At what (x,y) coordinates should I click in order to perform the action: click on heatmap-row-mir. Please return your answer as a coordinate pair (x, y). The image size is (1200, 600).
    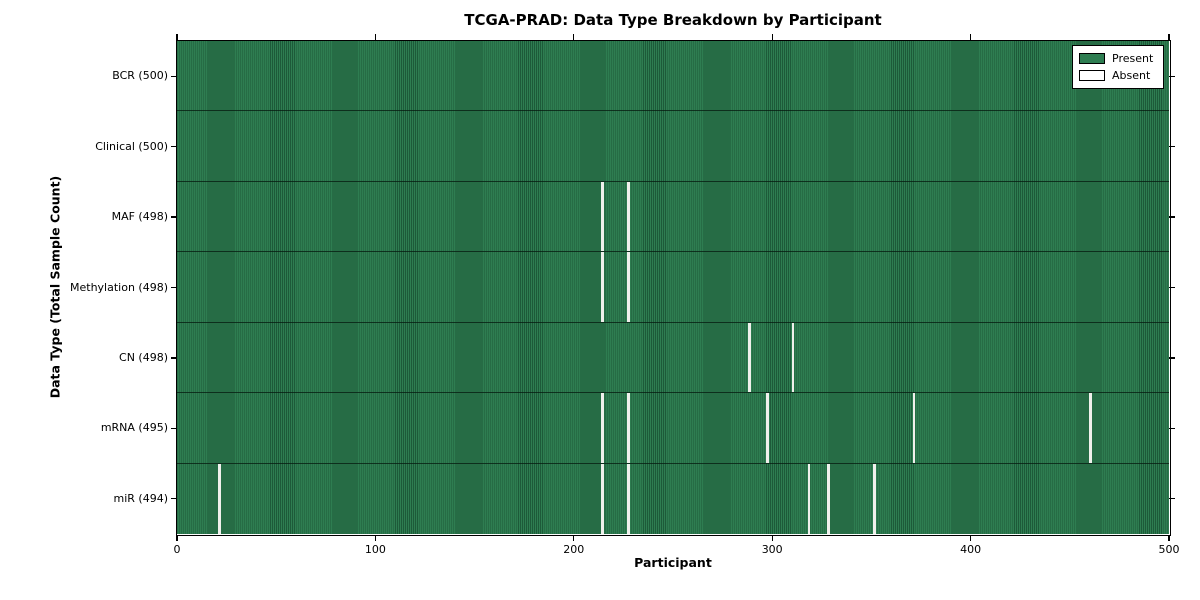
    Looking at the image, I should click on (673, 498).